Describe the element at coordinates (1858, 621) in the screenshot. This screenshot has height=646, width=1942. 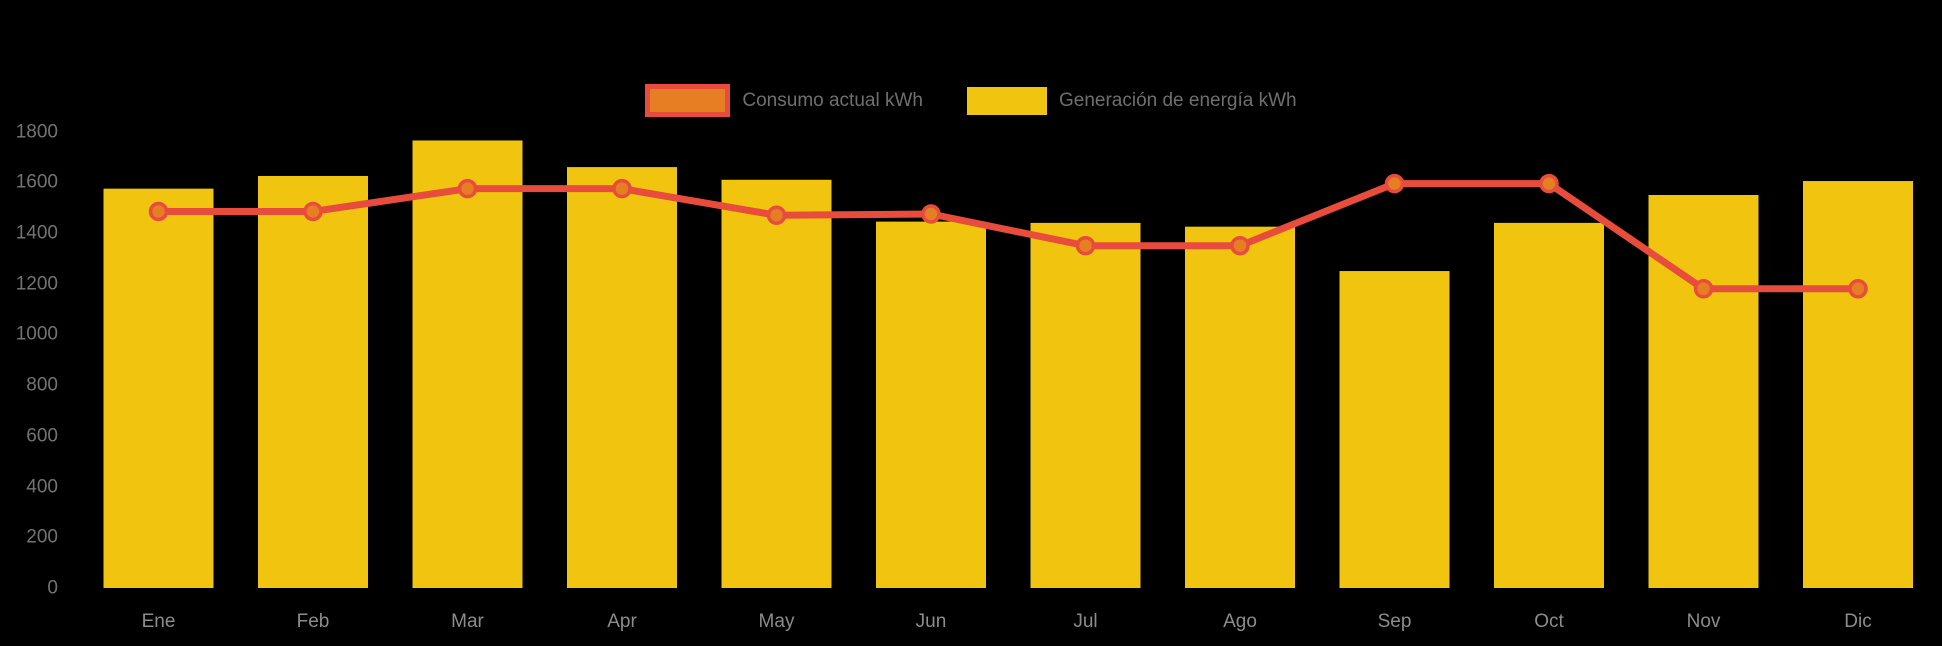
I see `x-axis-label-dic: Dic` at that location.